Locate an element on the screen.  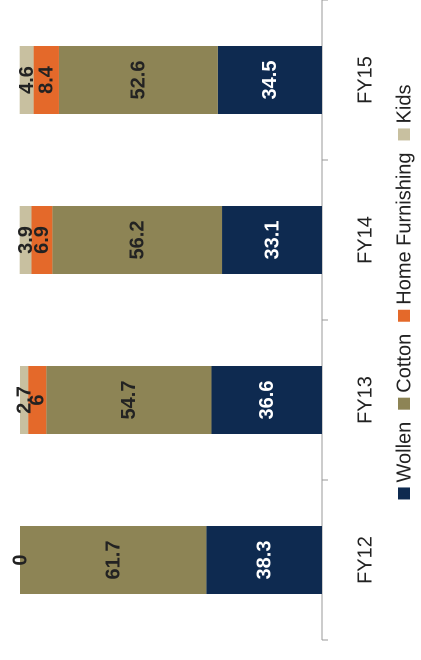
legend-label: Cotton is located at coordinates (404, 363).